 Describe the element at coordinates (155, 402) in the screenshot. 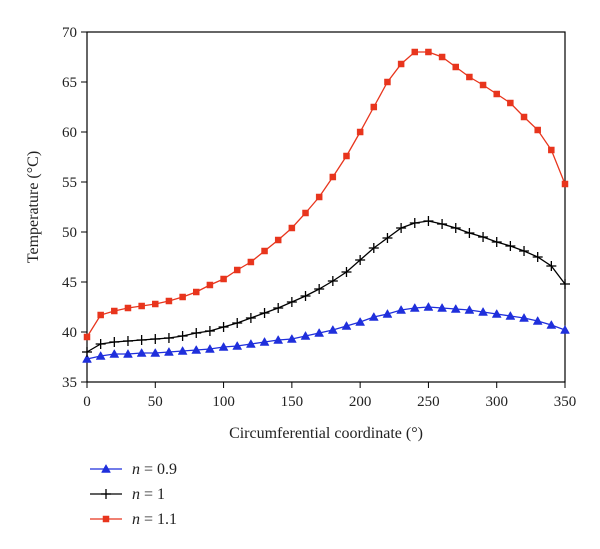

I see `x-tick-label: 50` at that location.